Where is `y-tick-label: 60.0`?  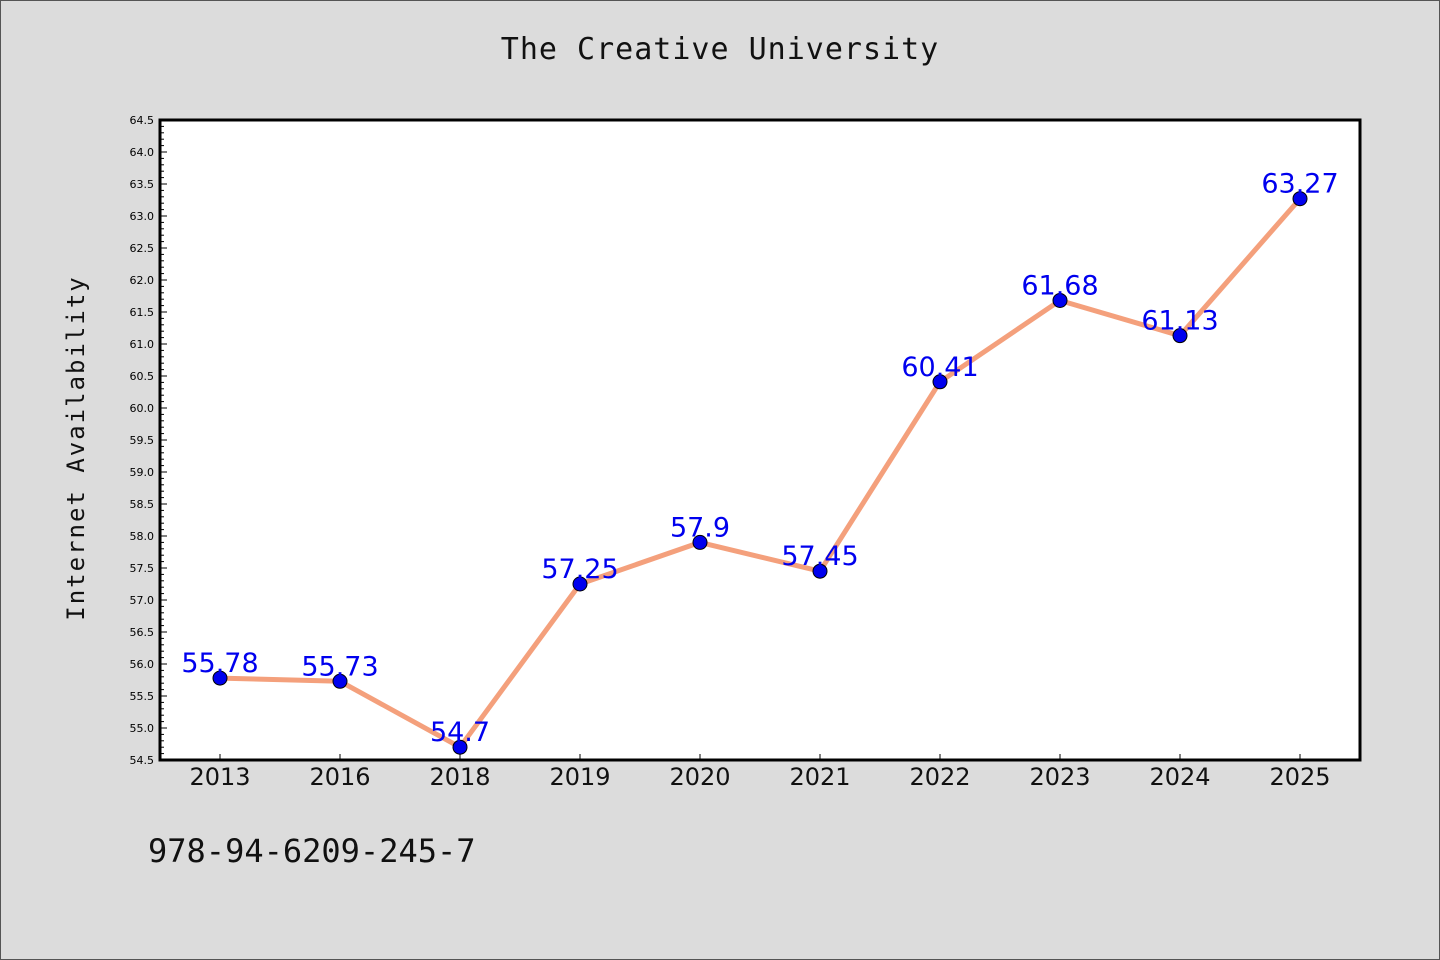 y-tick-label: 60.0 is located at coordinates (142, 408).